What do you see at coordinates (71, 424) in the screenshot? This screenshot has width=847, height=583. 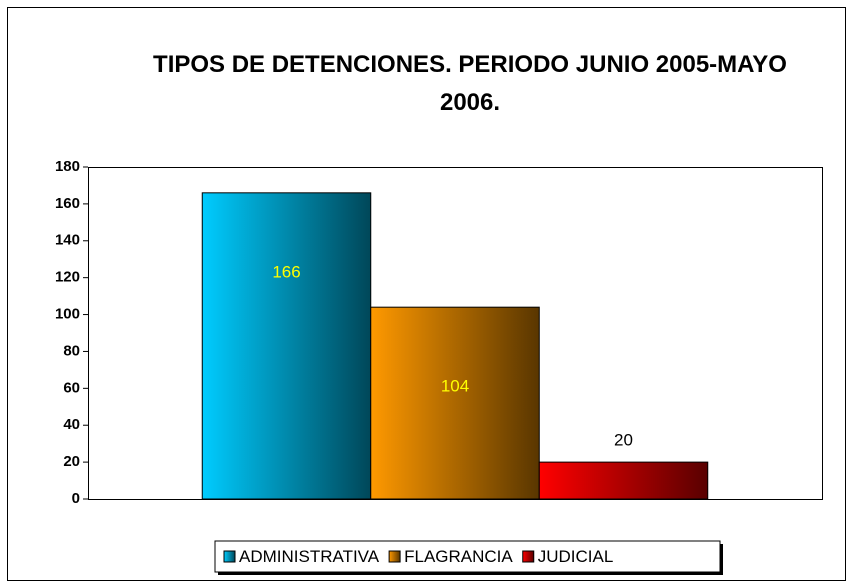 I see `y-tick-label: 40` at bounding box center [71, 424].